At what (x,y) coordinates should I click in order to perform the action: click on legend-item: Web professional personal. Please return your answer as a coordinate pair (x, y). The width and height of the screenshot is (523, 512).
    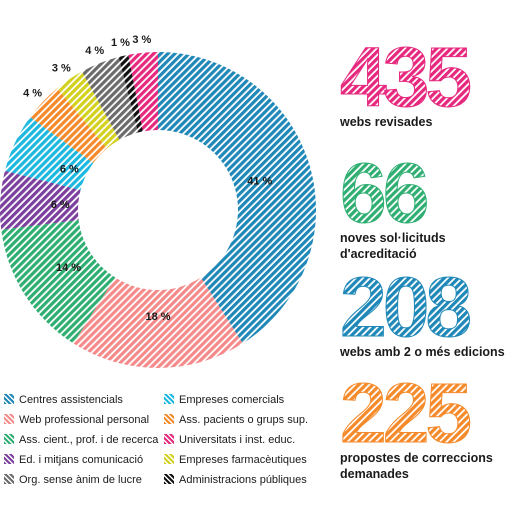
    Looking at the image, I should click on (76, 420).